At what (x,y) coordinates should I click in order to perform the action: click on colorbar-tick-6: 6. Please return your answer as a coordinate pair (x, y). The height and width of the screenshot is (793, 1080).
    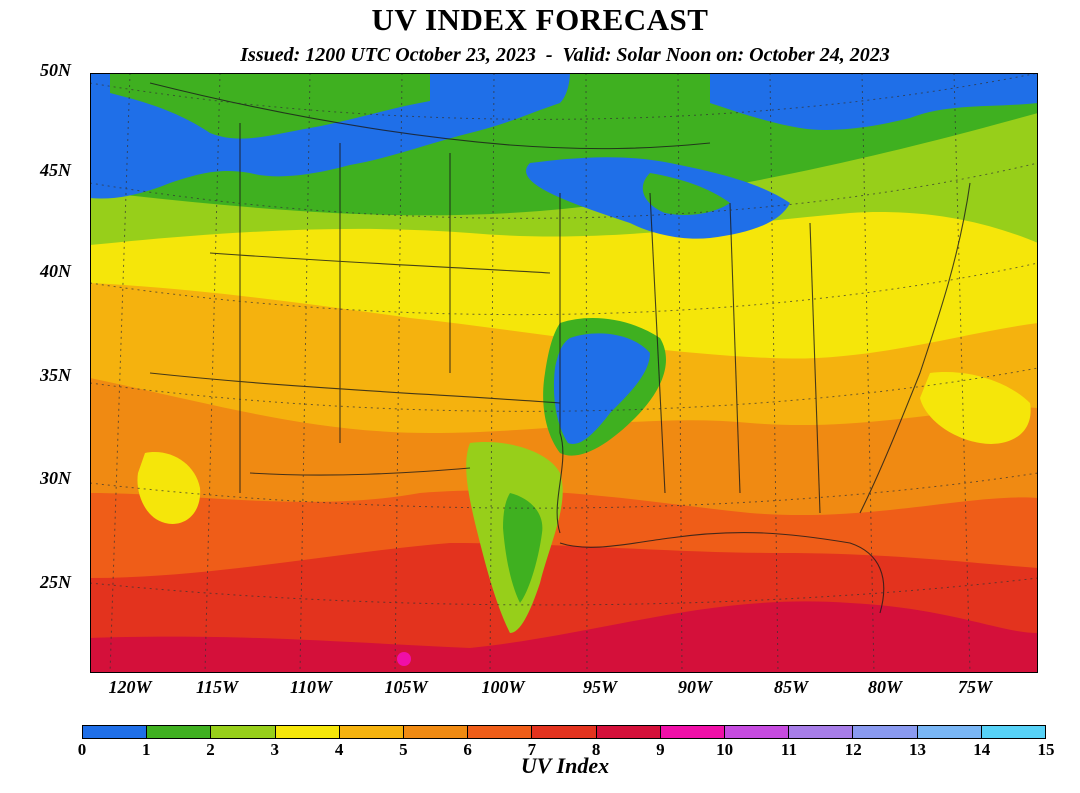
    Looking at the image, I should click on (467, 749).